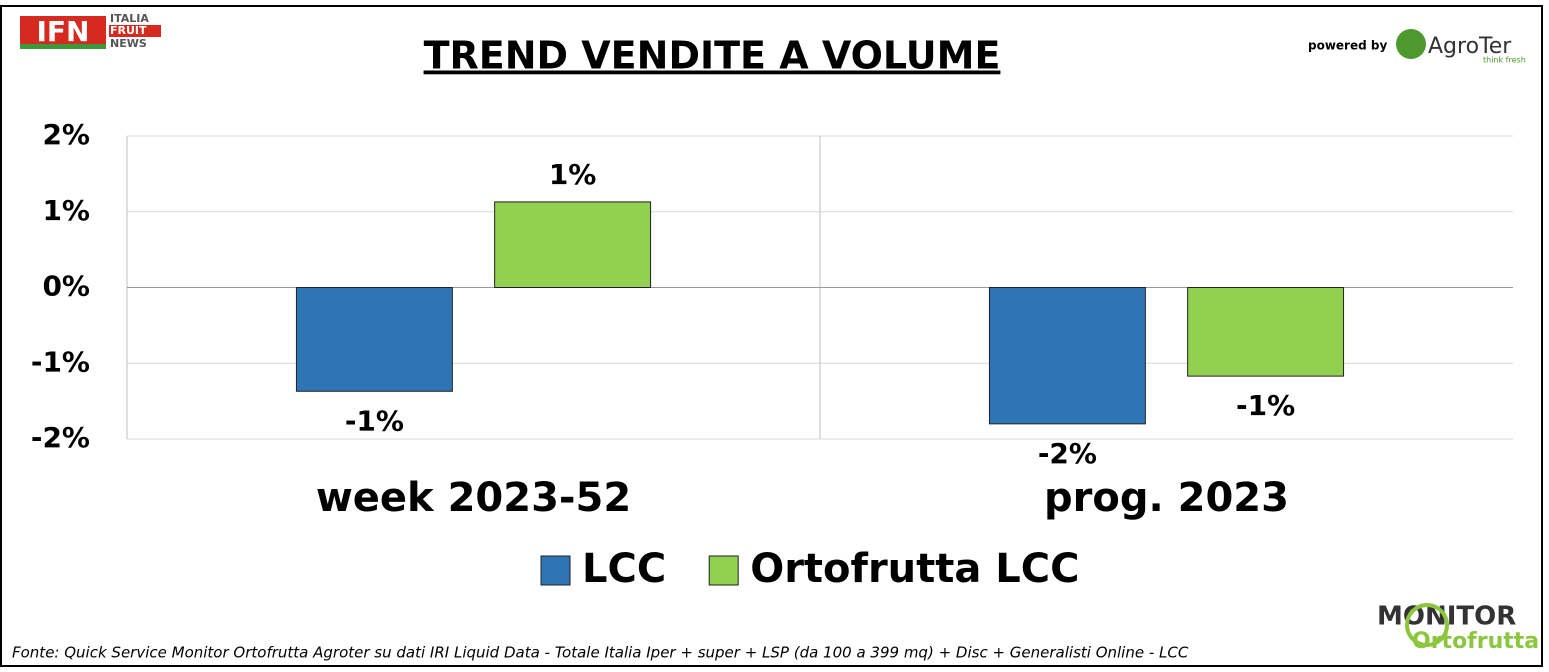 This screenshot has width=1549, height=672. I want to click on ifn-text: IFN, so click(63, 31).